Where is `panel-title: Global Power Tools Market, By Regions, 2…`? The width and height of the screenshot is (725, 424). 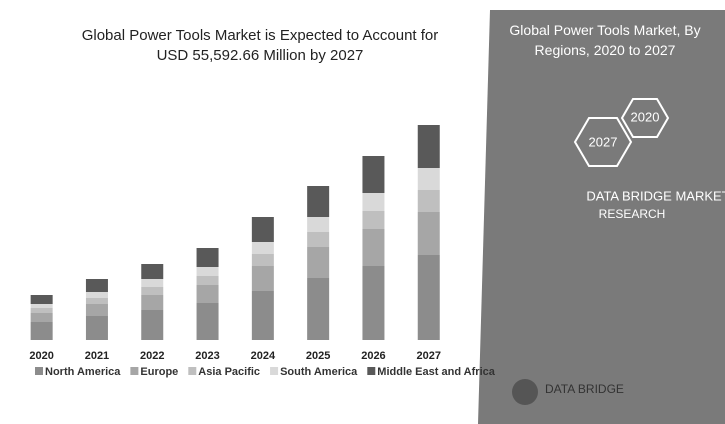 panel-title: Global Power Tools Market, By Regions, 2… is located at coordinates (605, 40).